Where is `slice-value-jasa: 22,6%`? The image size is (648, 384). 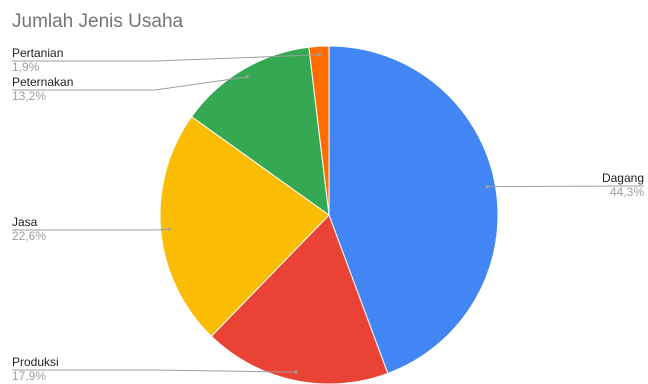 slice-value-jasa: 22,6% is located at coordinates (29, 236).